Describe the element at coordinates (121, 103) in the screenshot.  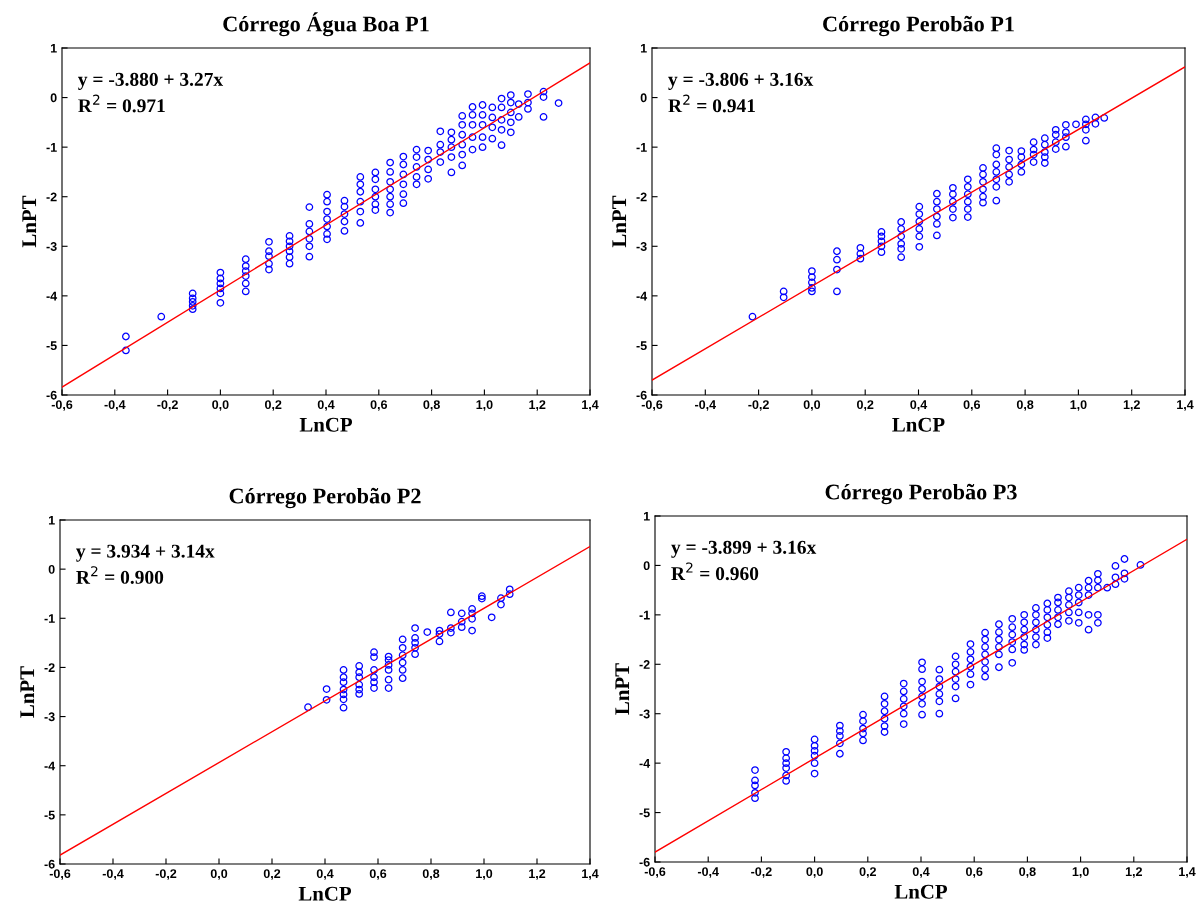
I see `annotation: R$^{2}$ = 0.971` at that location.